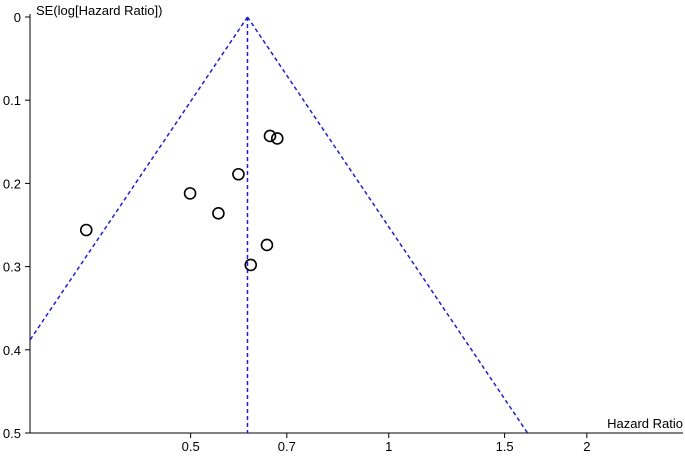 The height and width of the screenshot is (456, 685). What do you see at coordinates (191, 446) in the screenshot?
I see `x-tick-label: 0.5` at bounding box center [191, 446].